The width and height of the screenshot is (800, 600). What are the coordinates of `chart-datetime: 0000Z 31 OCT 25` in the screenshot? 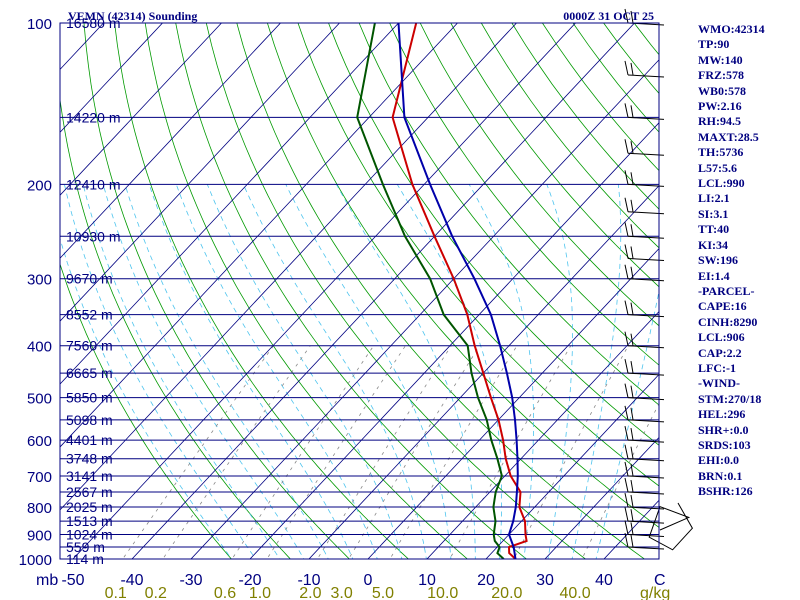 It's located at (608, 16).